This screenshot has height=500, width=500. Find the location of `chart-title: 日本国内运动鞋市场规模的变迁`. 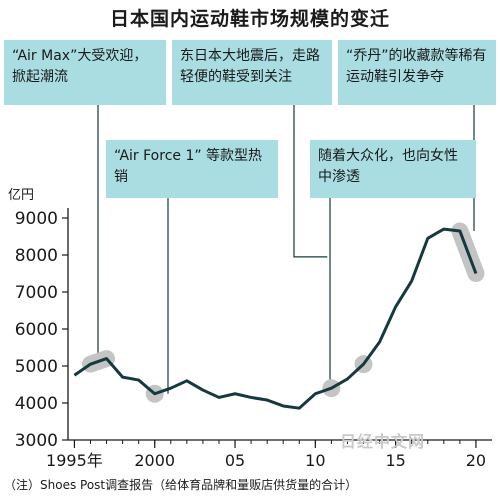

chart-title: 日本国内运动鞋市场规模的变迁 is located at coordinates (249, 19).